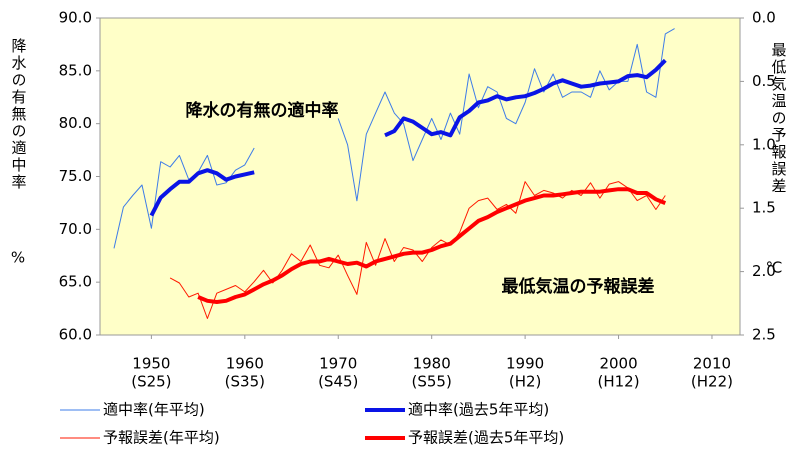  What do you see at coordinates (774, 268) in the screenshot?
I see `y2-axis-unit: ℃` at bounding box center [774, 268].